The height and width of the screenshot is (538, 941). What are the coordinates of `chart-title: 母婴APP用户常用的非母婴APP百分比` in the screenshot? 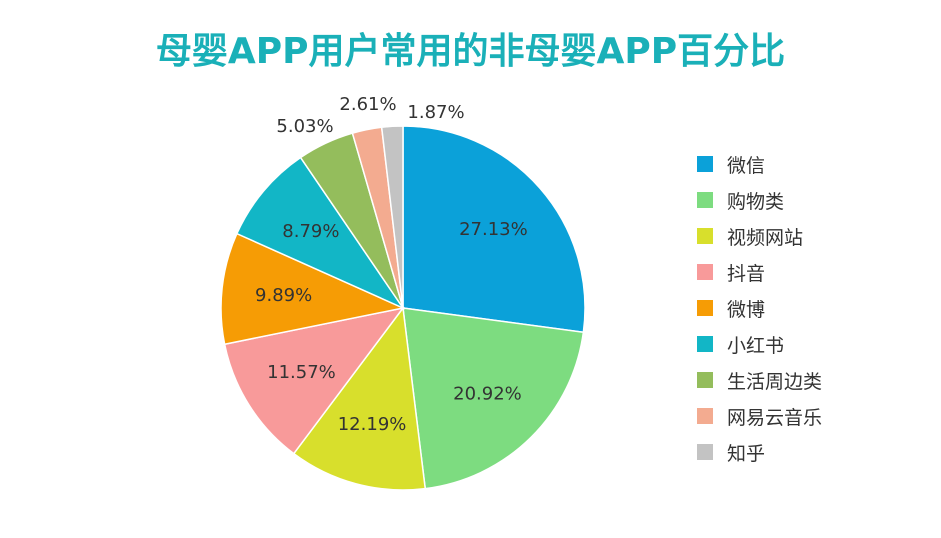 It's located at (470, 51).